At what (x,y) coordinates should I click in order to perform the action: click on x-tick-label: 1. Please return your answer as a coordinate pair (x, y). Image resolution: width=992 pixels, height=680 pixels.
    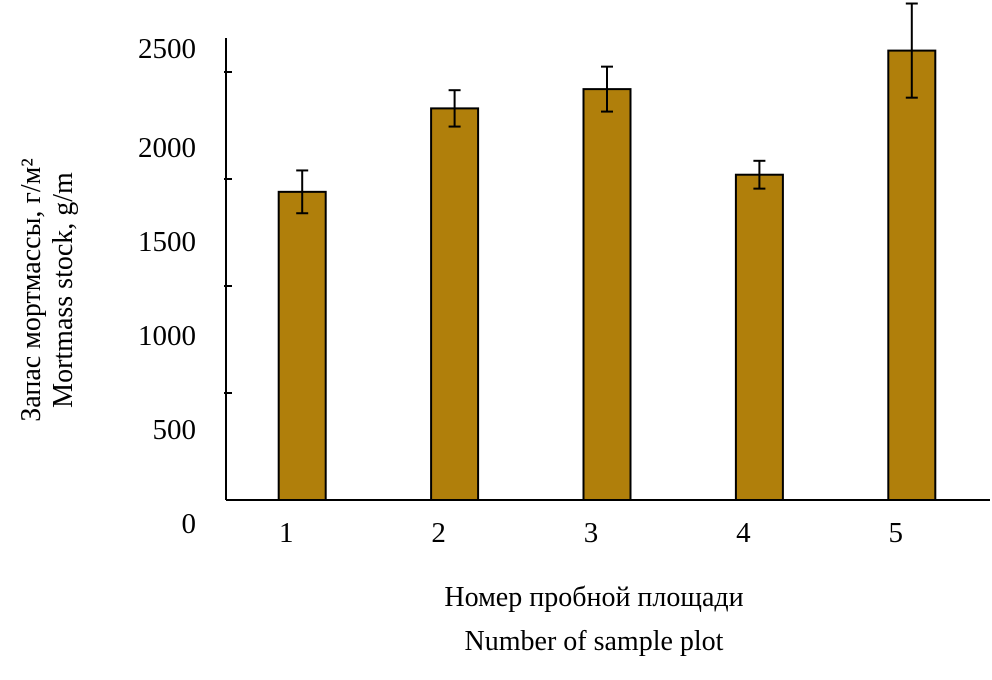
    Looking at the image, I should click on (286, 533).